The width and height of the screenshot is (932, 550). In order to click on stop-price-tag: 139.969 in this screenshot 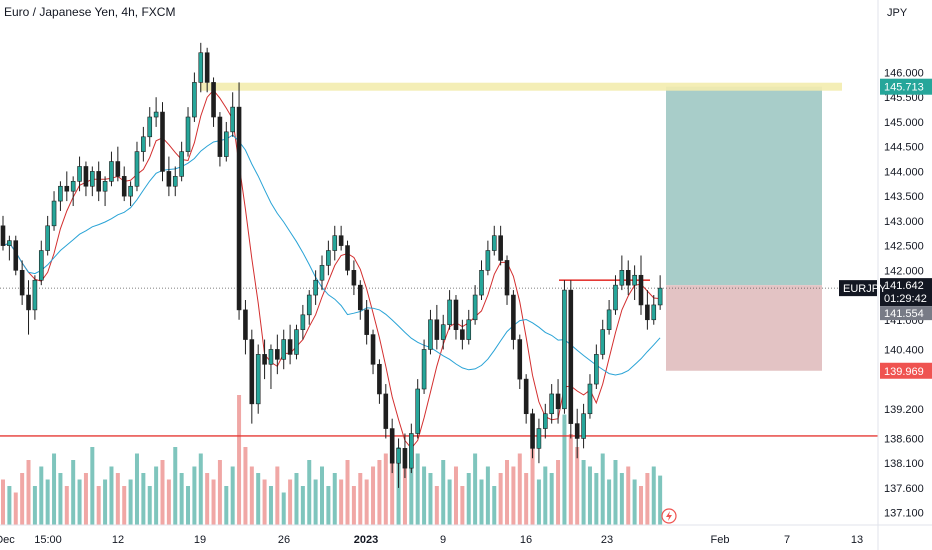, I will do `click(904, 372)`.